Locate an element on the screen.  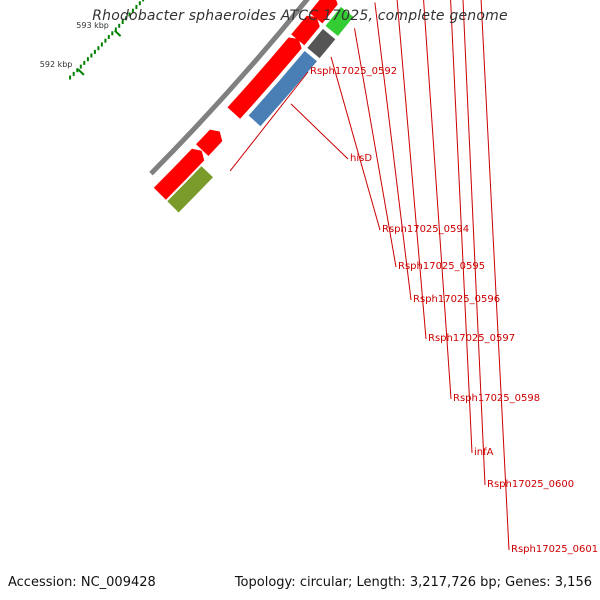
tick-label: 593 kbp is located at coordinates (92, 25).